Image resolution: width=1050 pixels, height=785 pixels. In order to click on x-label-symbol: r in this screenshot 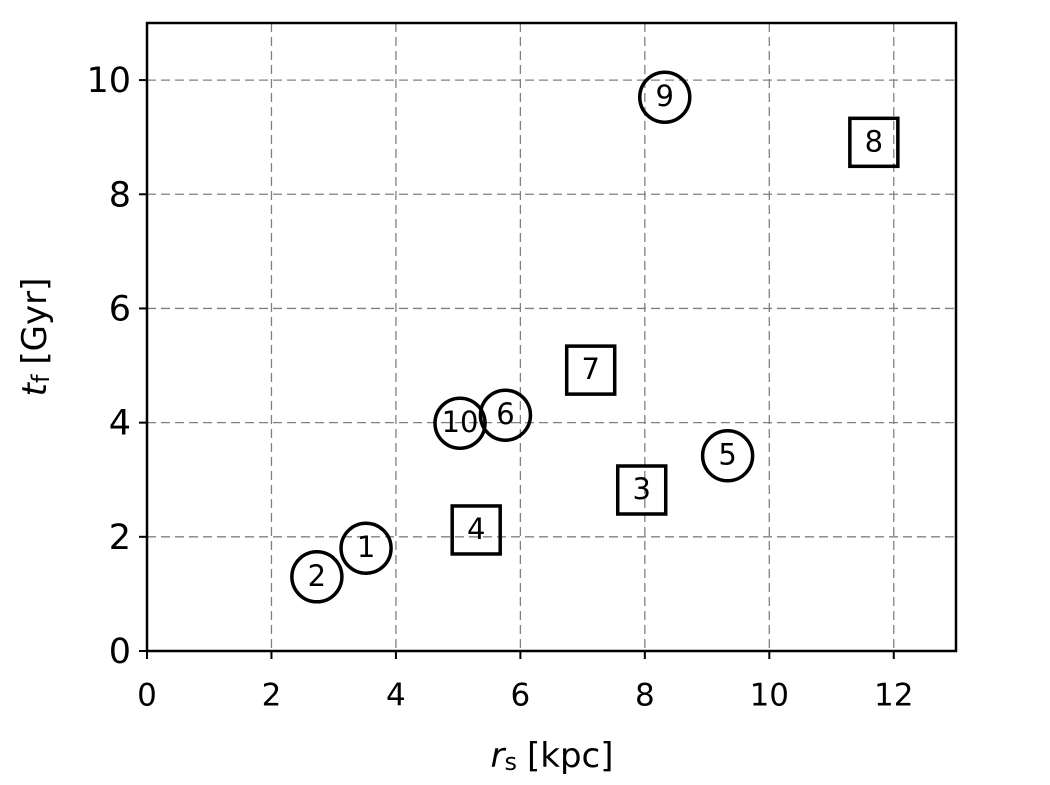, I will do `click(499, 756)`.